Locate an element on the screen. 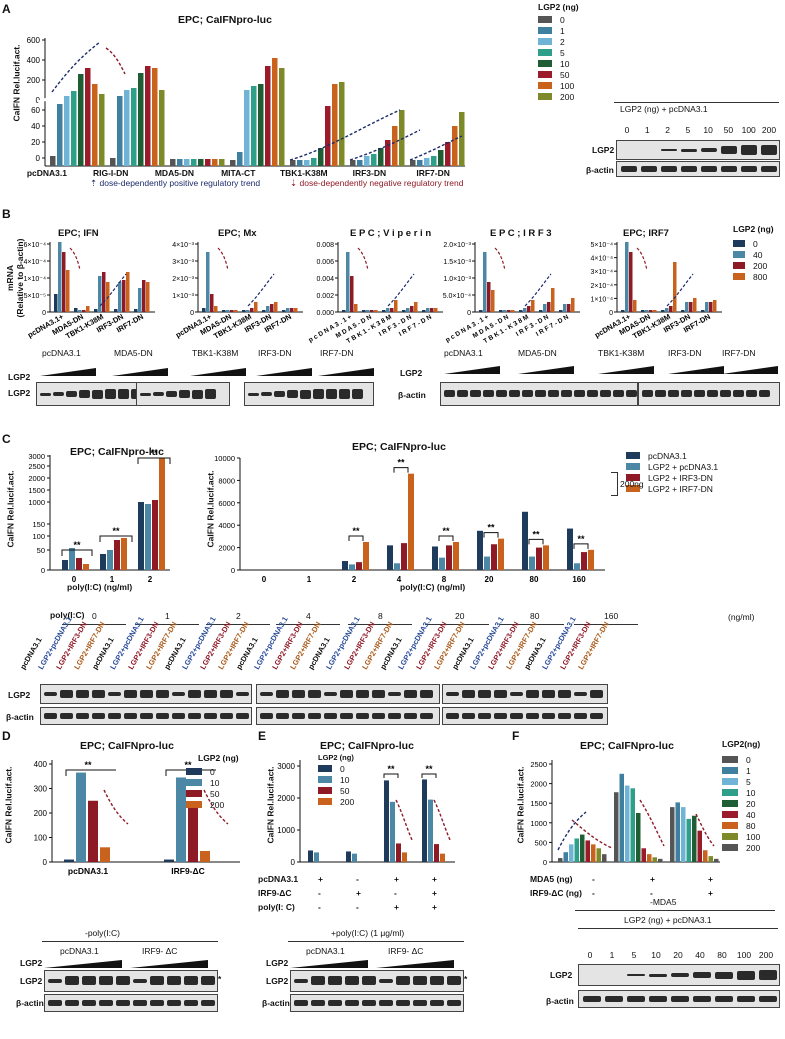 This screenshot has width=785, height=1039. panel-d-title: EPC; CaIFNpro-luc is located at coordinates (127, 746).